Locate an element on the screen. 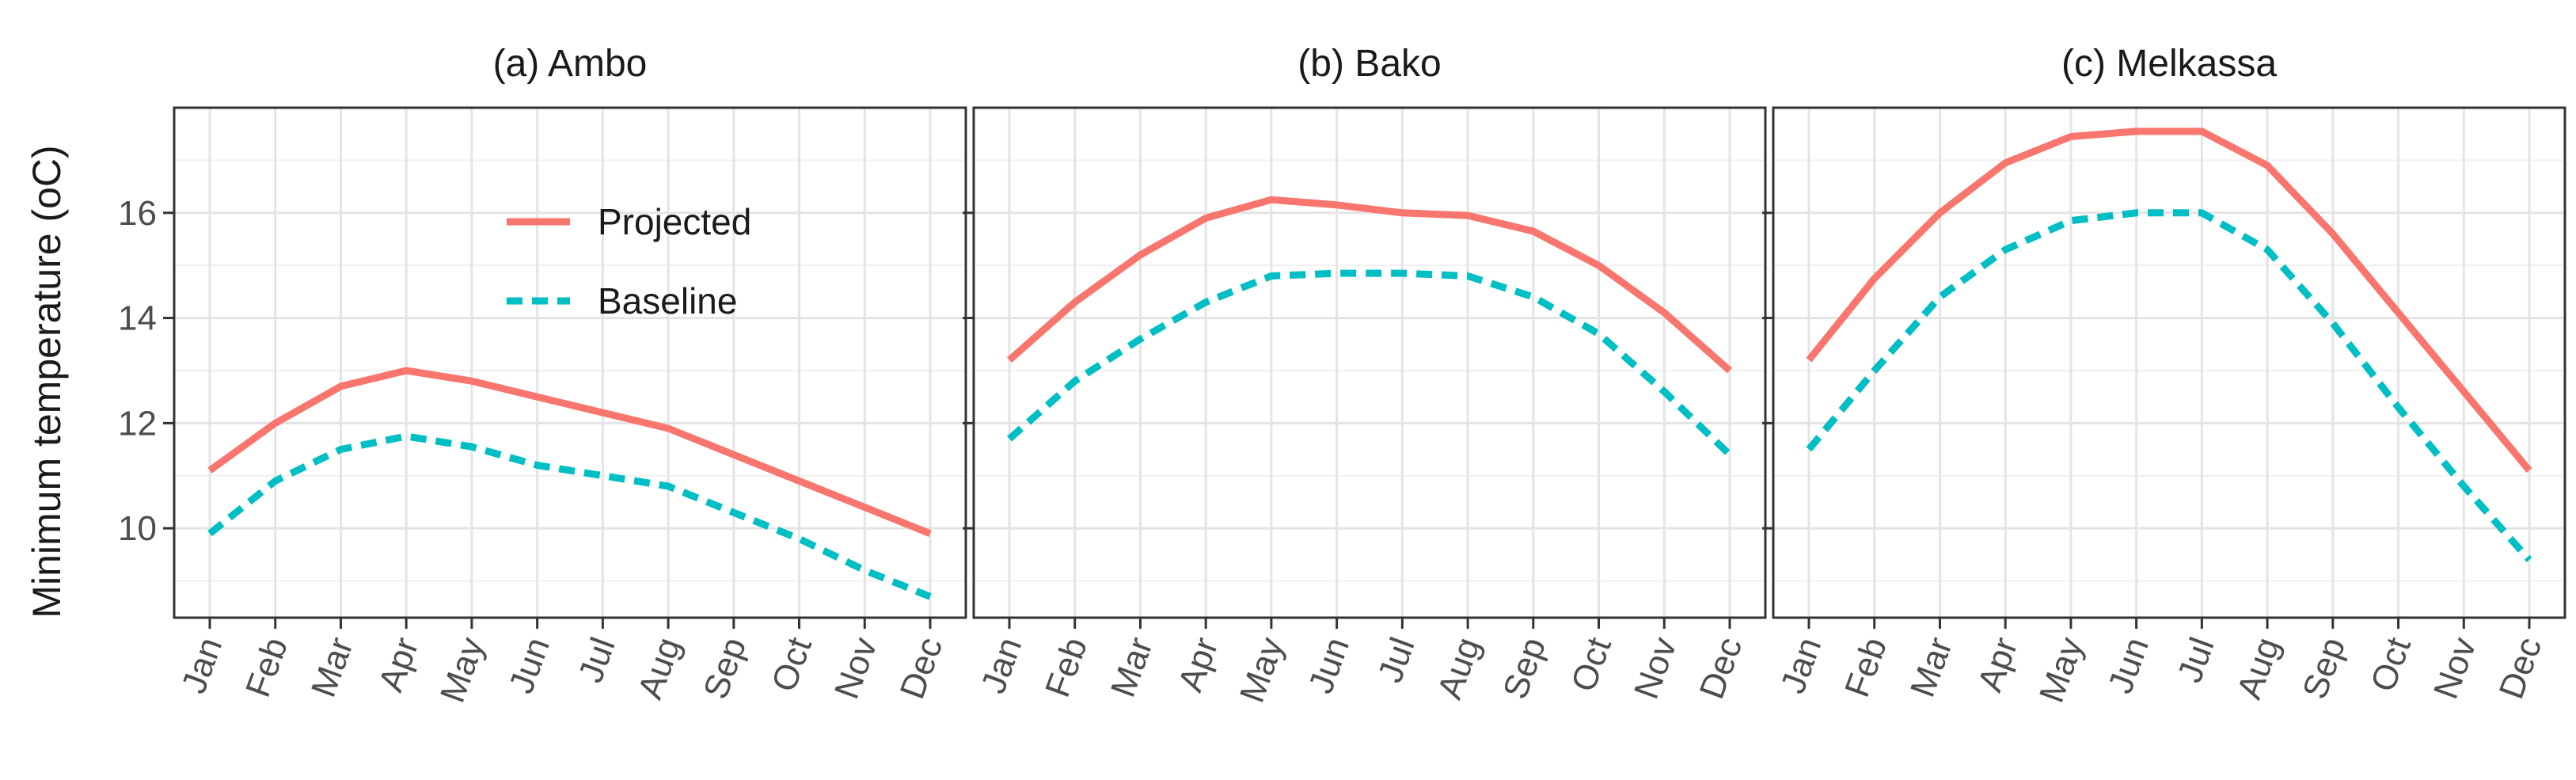  panel-title: (a) Ambo is located at coordinates (571, 64).